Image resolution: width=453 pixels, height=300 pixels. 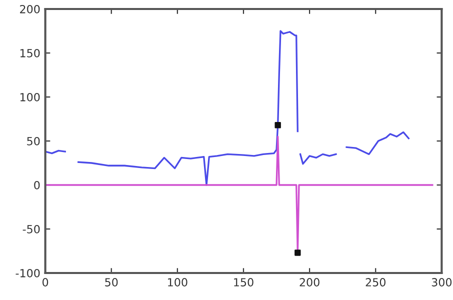 What do you see at coordinates (442, 282) in the screenshot?
I see `x-tick-label: 300` at bounding box center [442, 282].